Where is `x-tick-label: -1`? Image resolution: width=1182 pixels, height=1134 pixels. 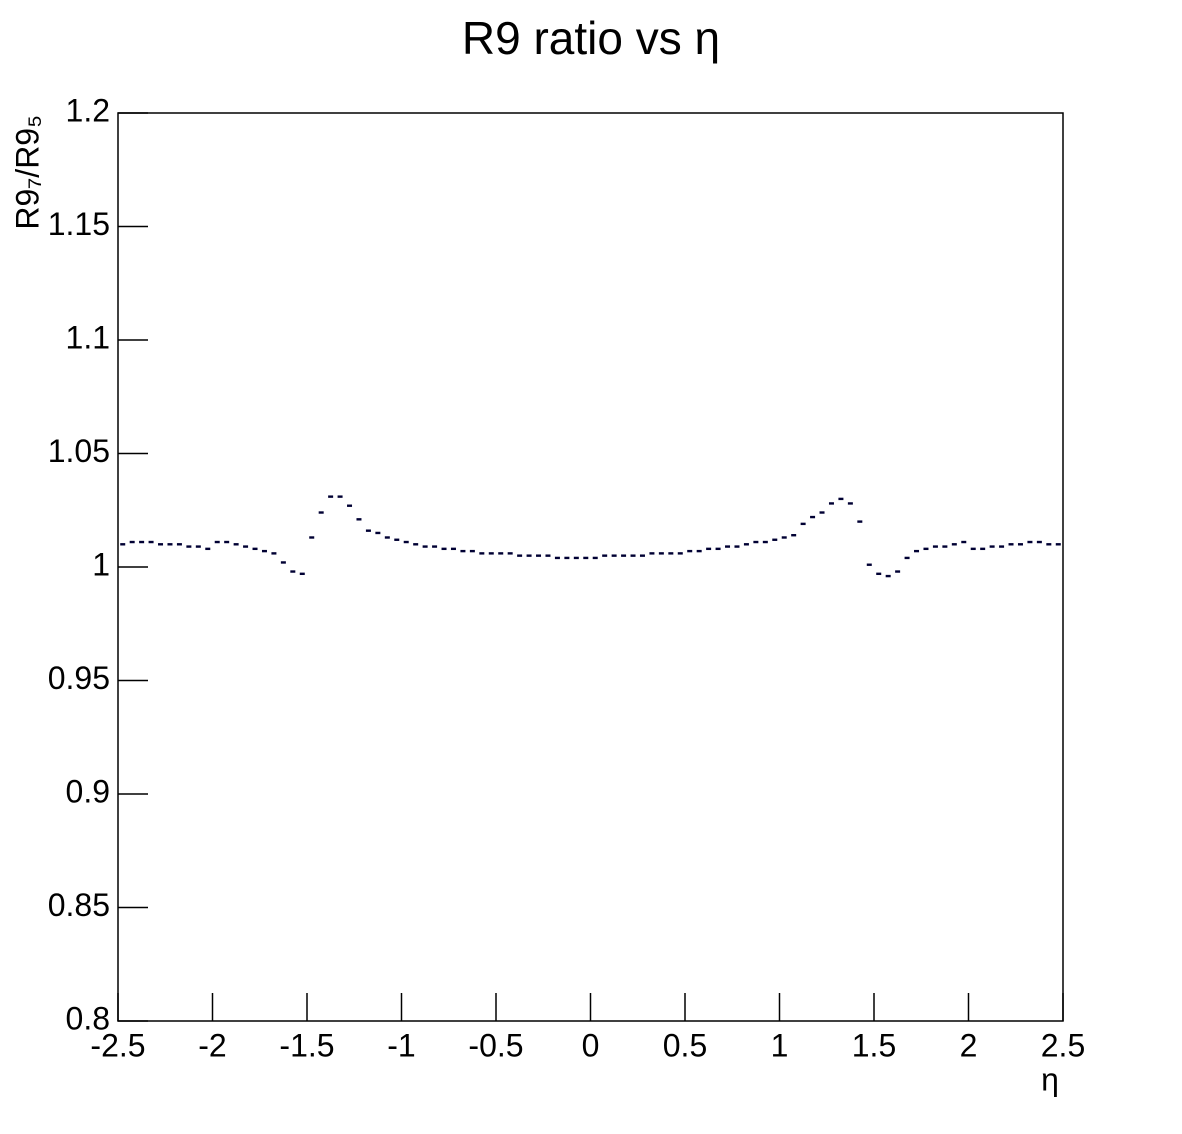
x-tick-label: -1 is located at coordinates (401, 1045).